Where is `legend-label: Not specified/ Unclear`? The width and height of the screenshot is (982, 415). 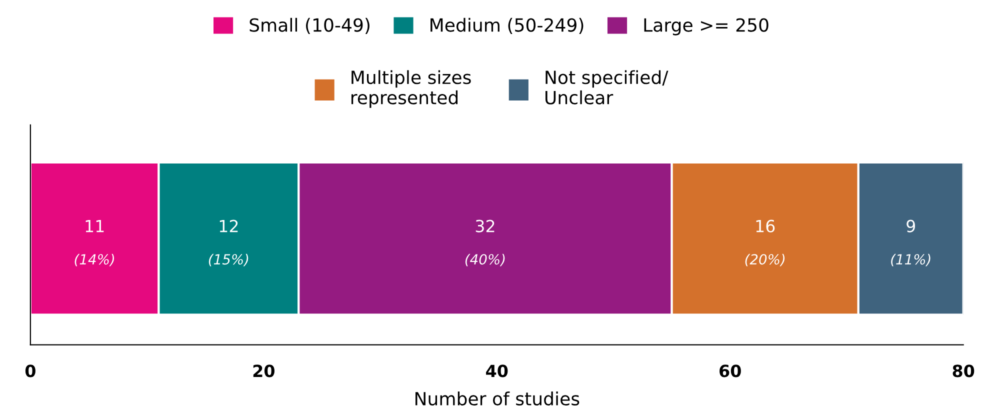
legend-label: Not specified/ Unclear is located at coordinates (607, 87).